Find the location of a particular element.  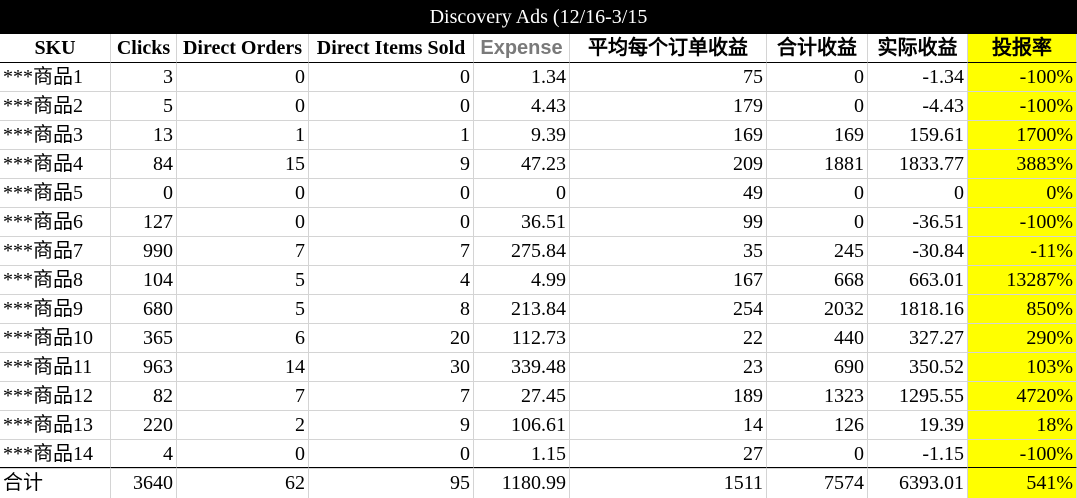

sku-cell: ***商品5 is located at coordinates (55, 193).